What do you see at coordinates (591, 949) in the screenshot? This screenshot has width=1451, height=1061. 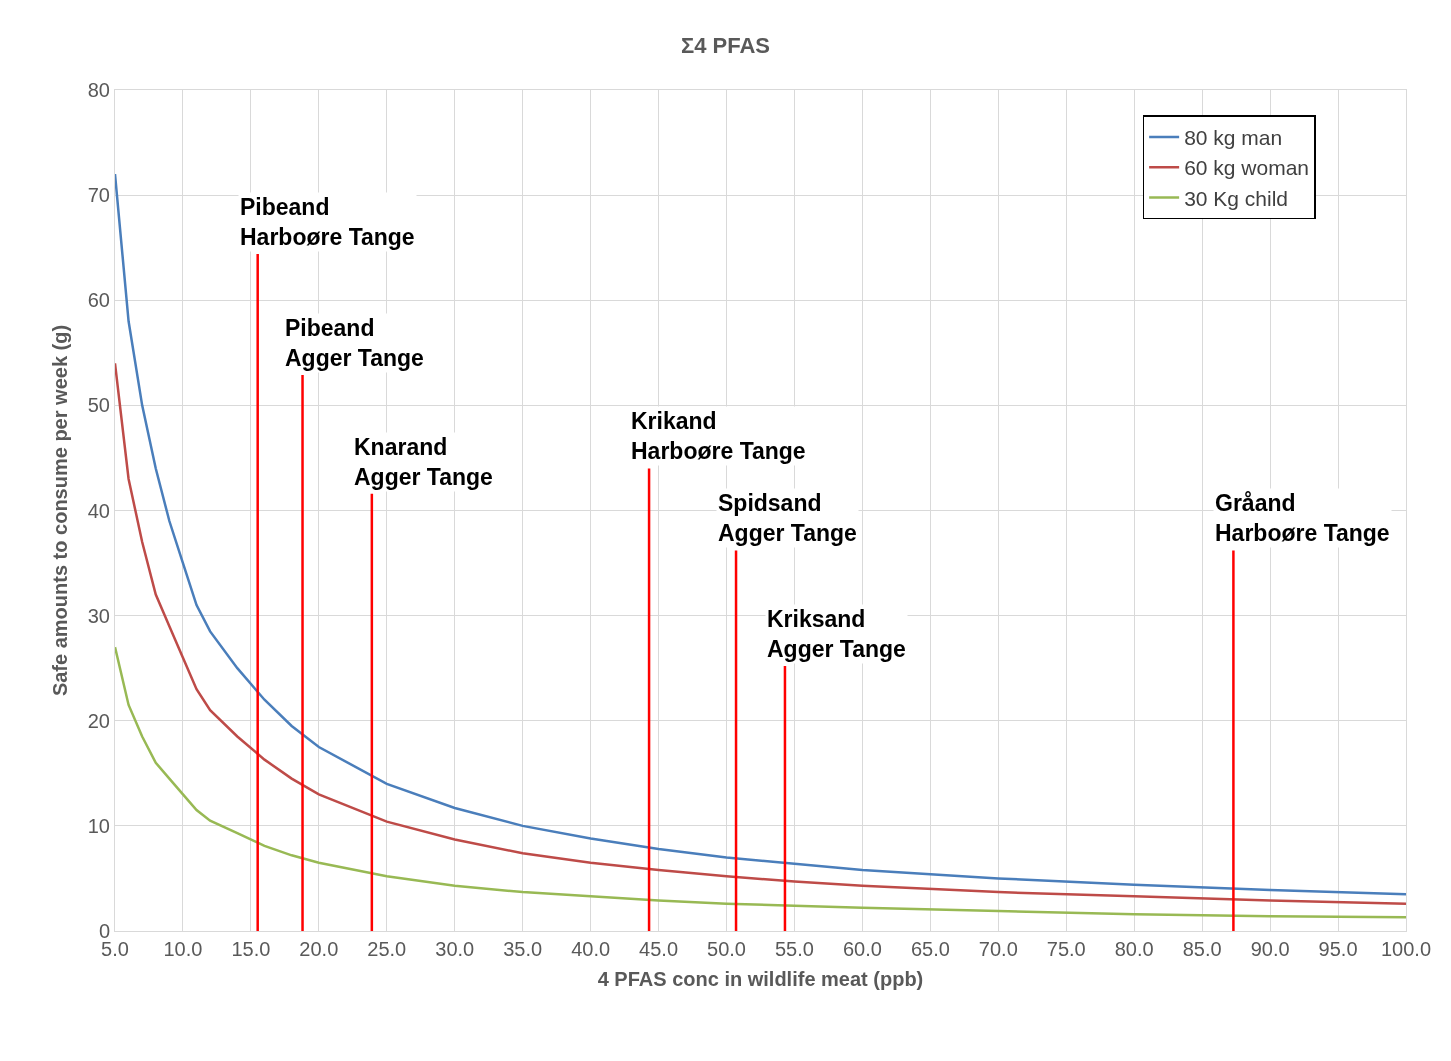 I see `x-tick-label: 40.0` at bounding box center [591, 949].